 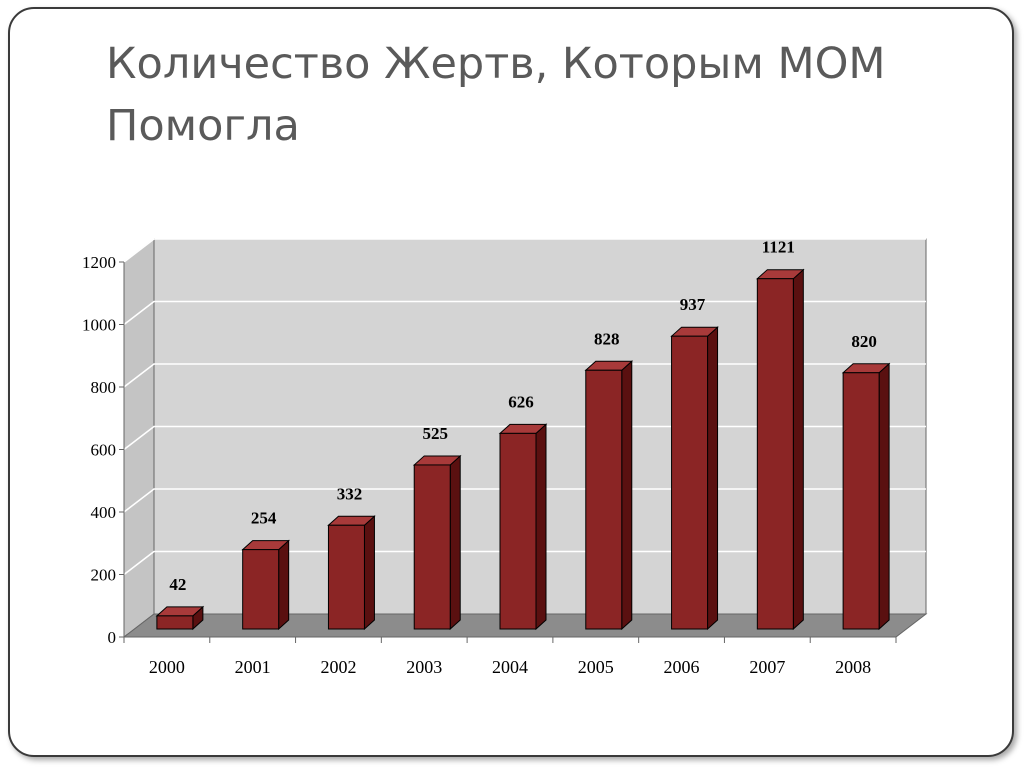 What do you see at coordinates (264, 518) in the screenshot?
I see `data-label: 254` at bounding box center [264, 518].